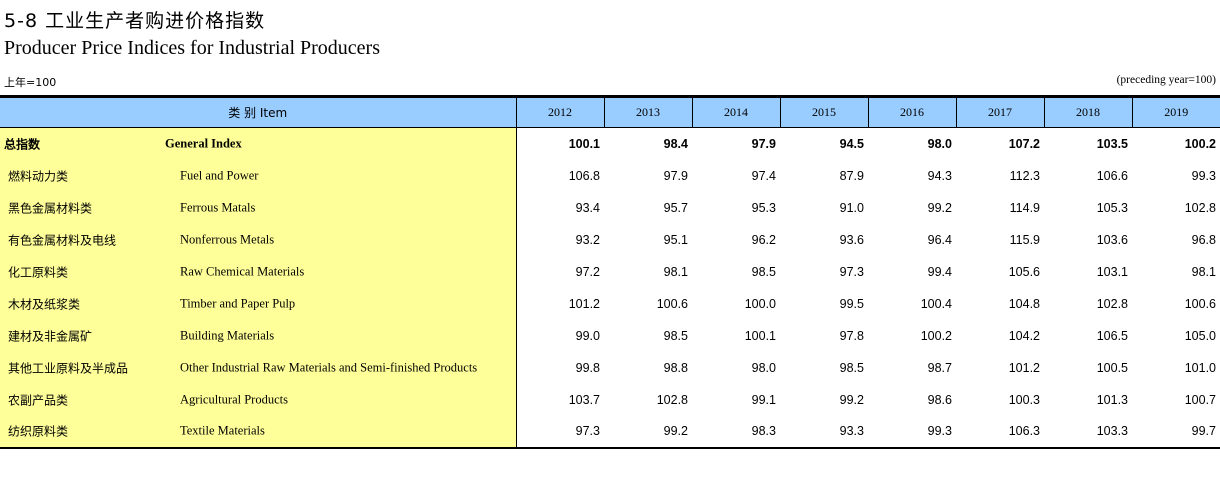 The height and width of the screenshot is (478, 1220). I want to click on item-cell: 木材及纸浆类 Timber and Paper Pulp, so click(258, 303).